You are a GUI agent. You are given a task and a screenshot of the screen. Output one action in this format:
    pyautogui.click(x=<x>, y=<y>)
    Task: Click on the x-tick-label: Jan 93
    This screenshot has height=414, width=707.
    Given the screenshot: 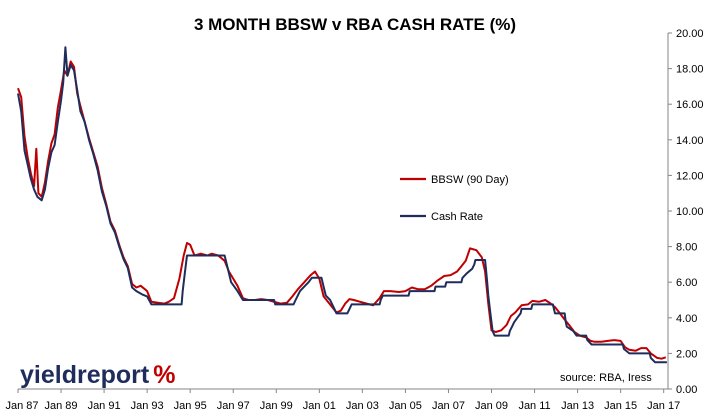 What is the action you would take?
    pyautogui.click(x=147, y=406)
    